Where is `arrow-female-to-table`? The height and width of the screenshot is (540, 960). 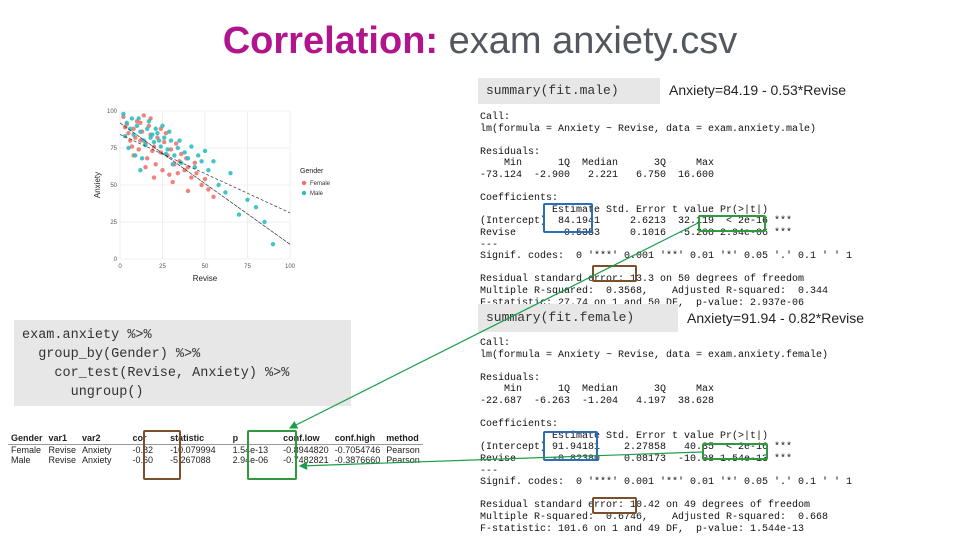
arrow-female-to-table is located at coordinates (501, 459).